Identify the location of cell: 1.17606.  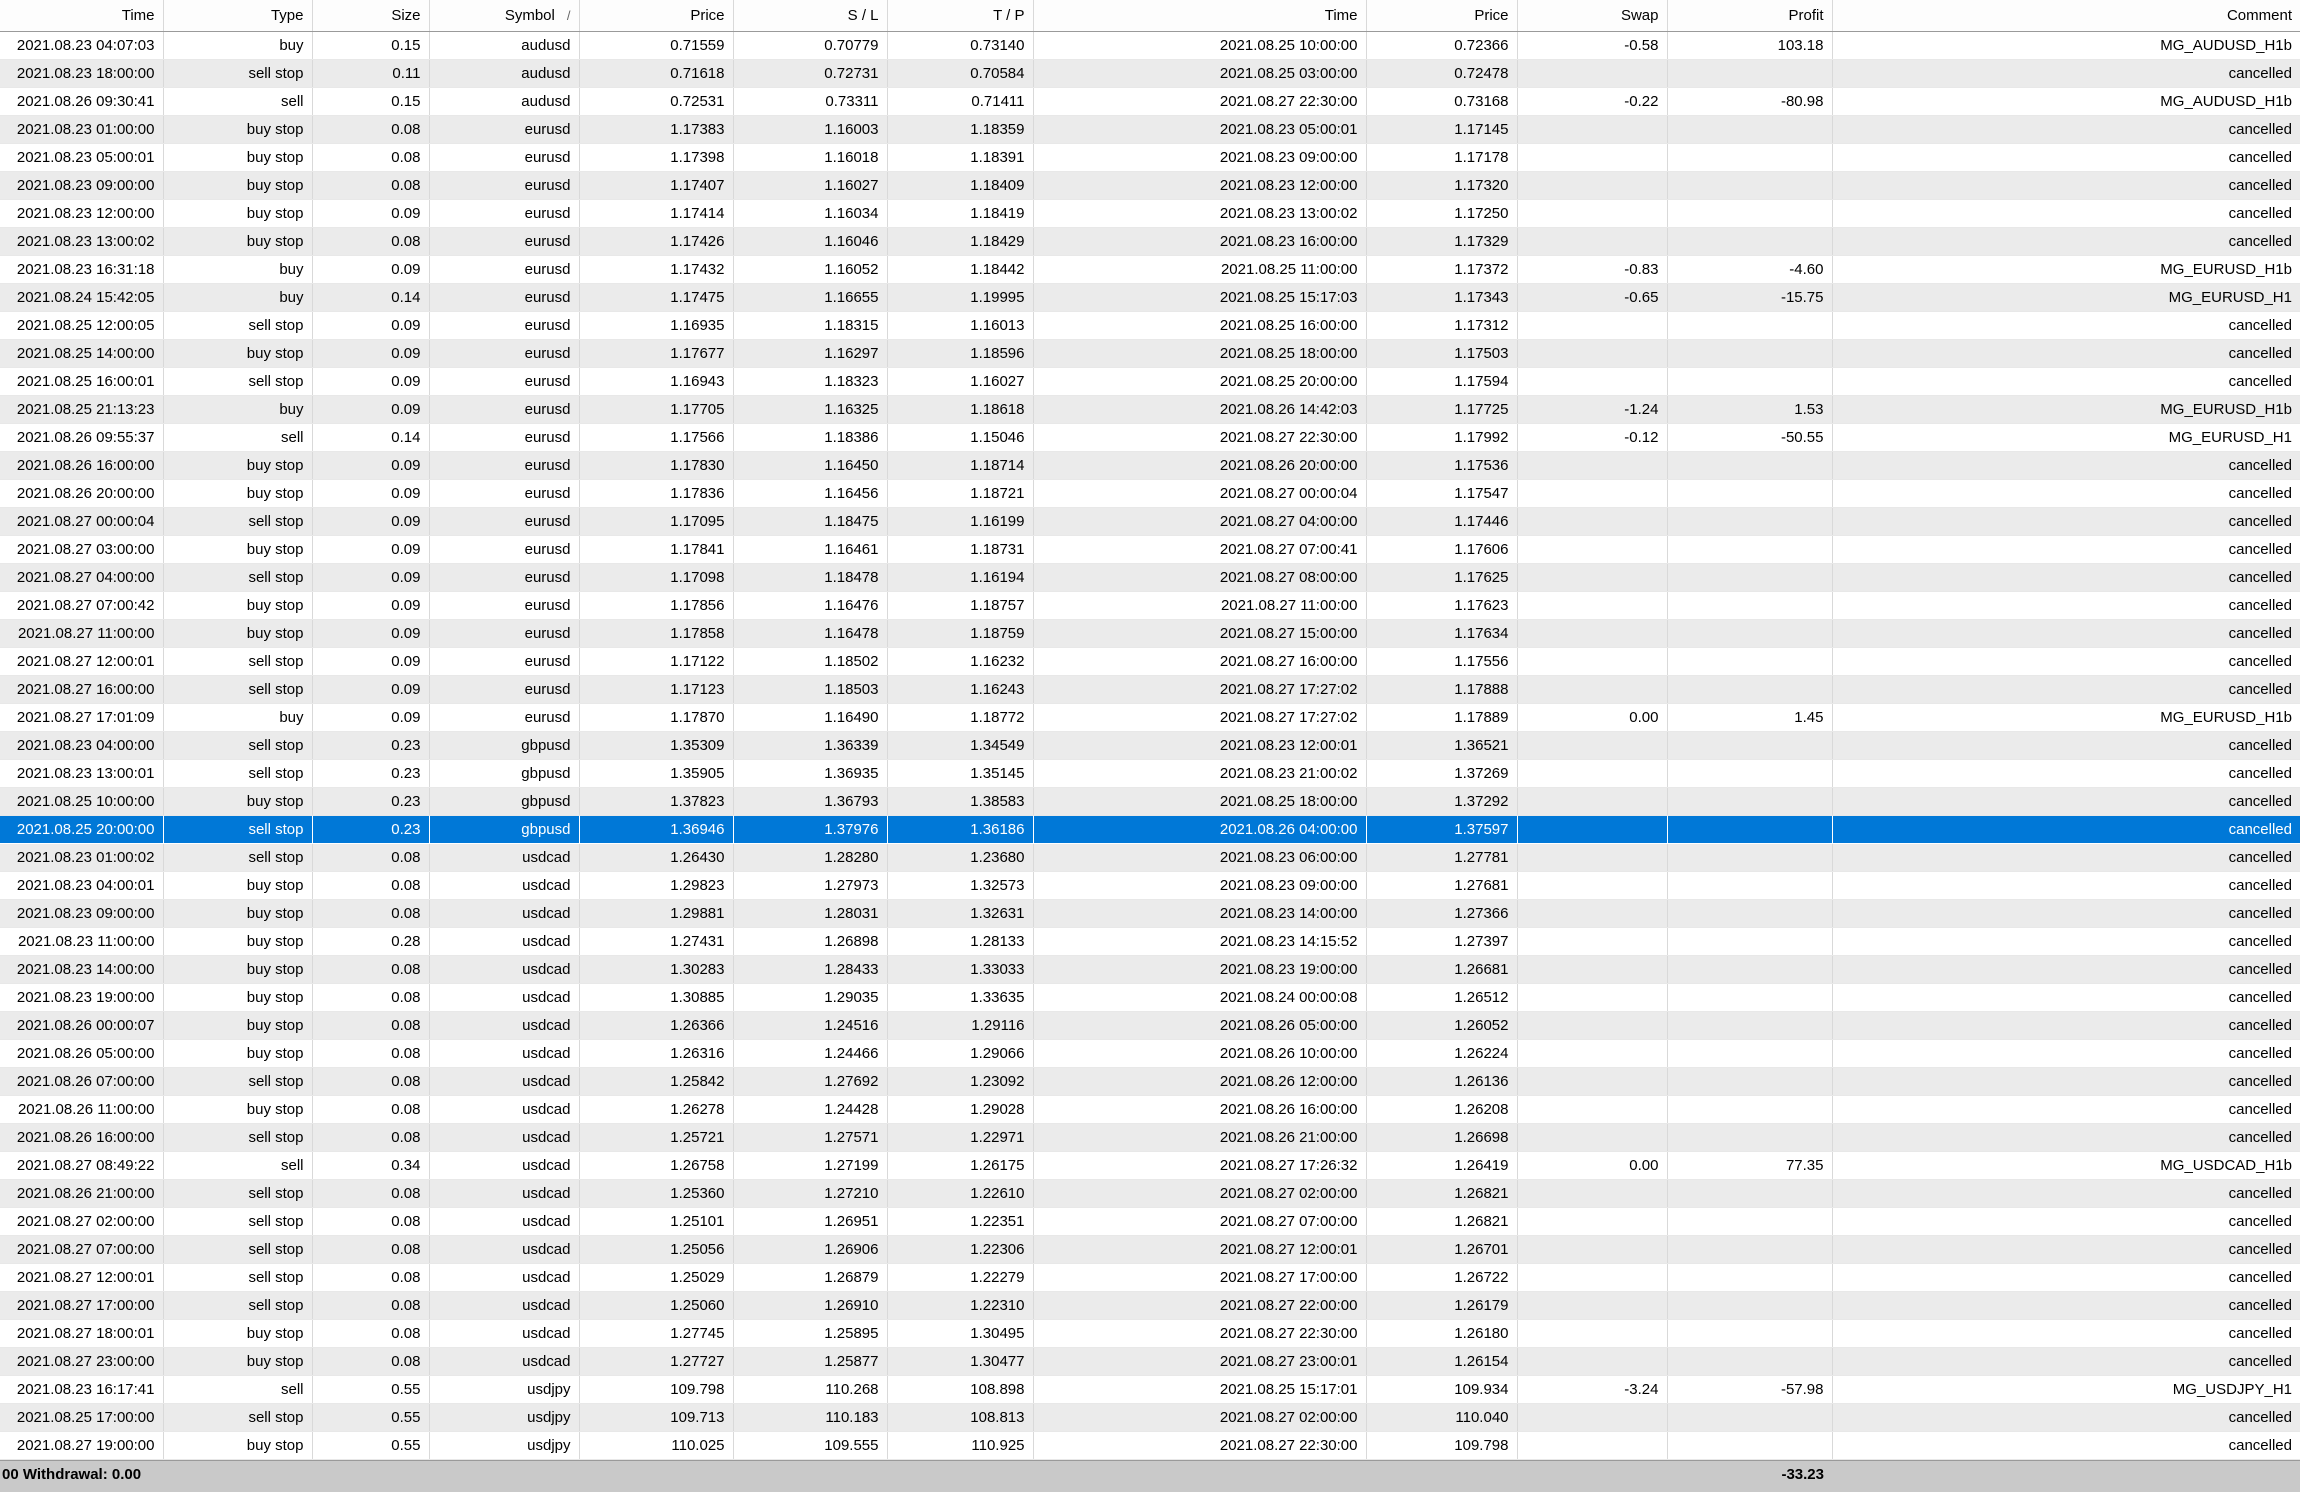
(1442, 549).